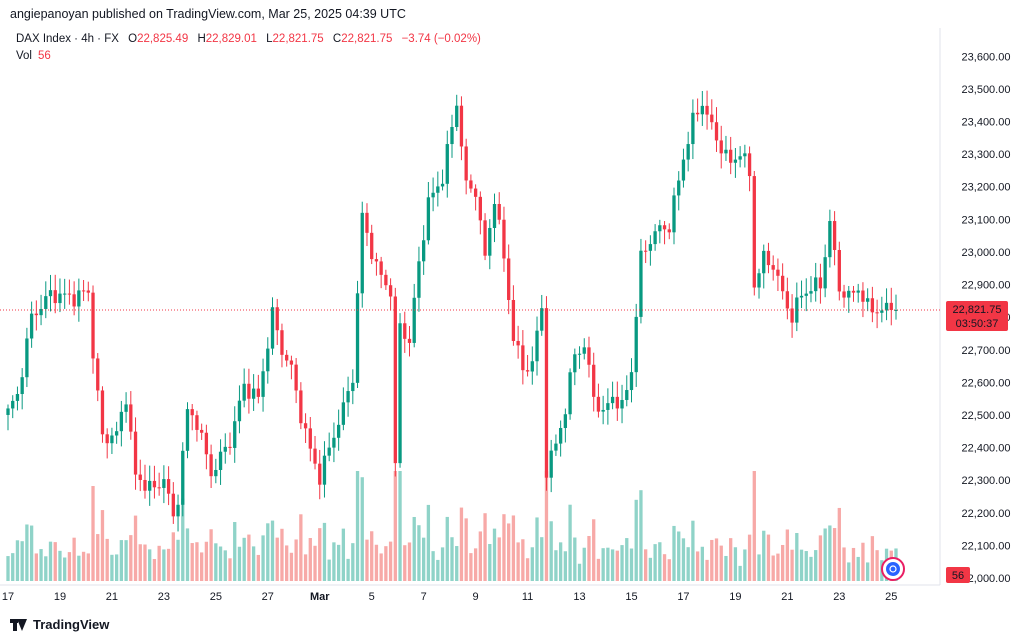 The height and width of the screenshot is (641, 1024). Describe the element at coordinates (893, 569) in the screenshot. I see `goto-realtime-icon` at that location.